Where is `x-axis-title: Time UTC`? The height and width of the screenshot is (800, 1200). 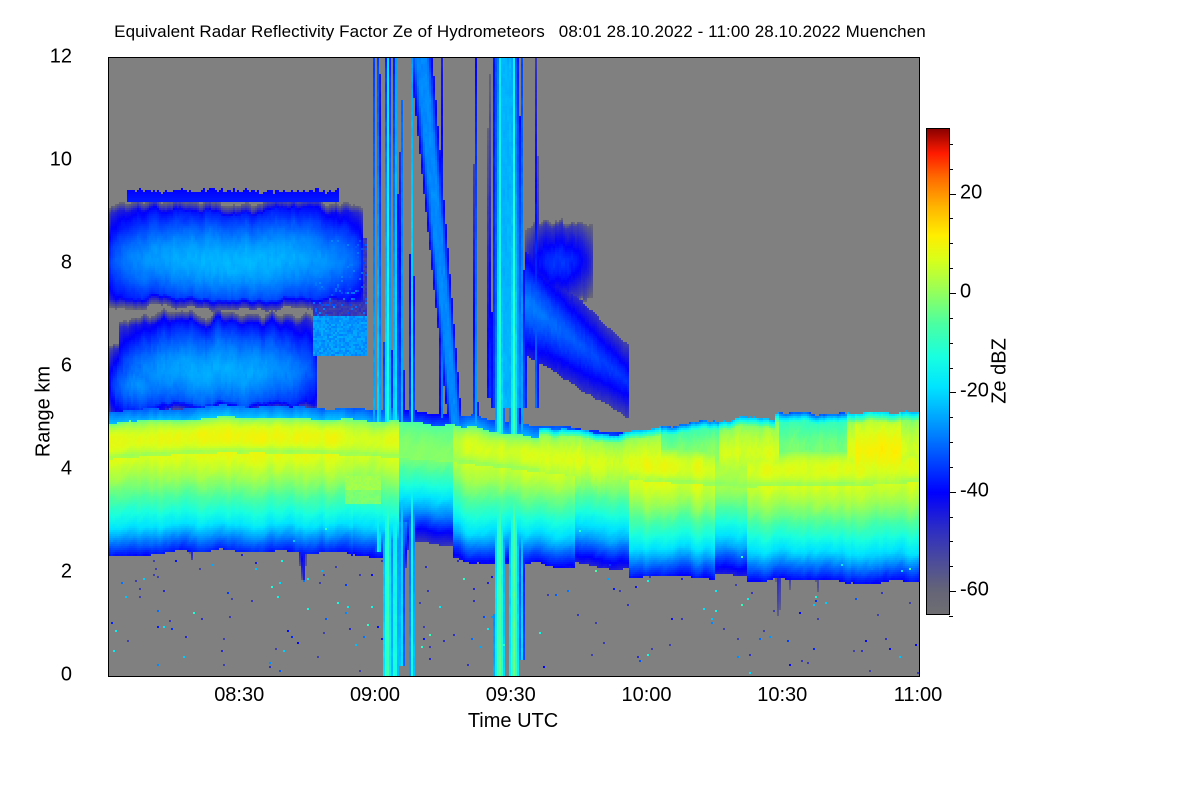 x-axis-title: Time UTC is located at coordinates (513, 721).